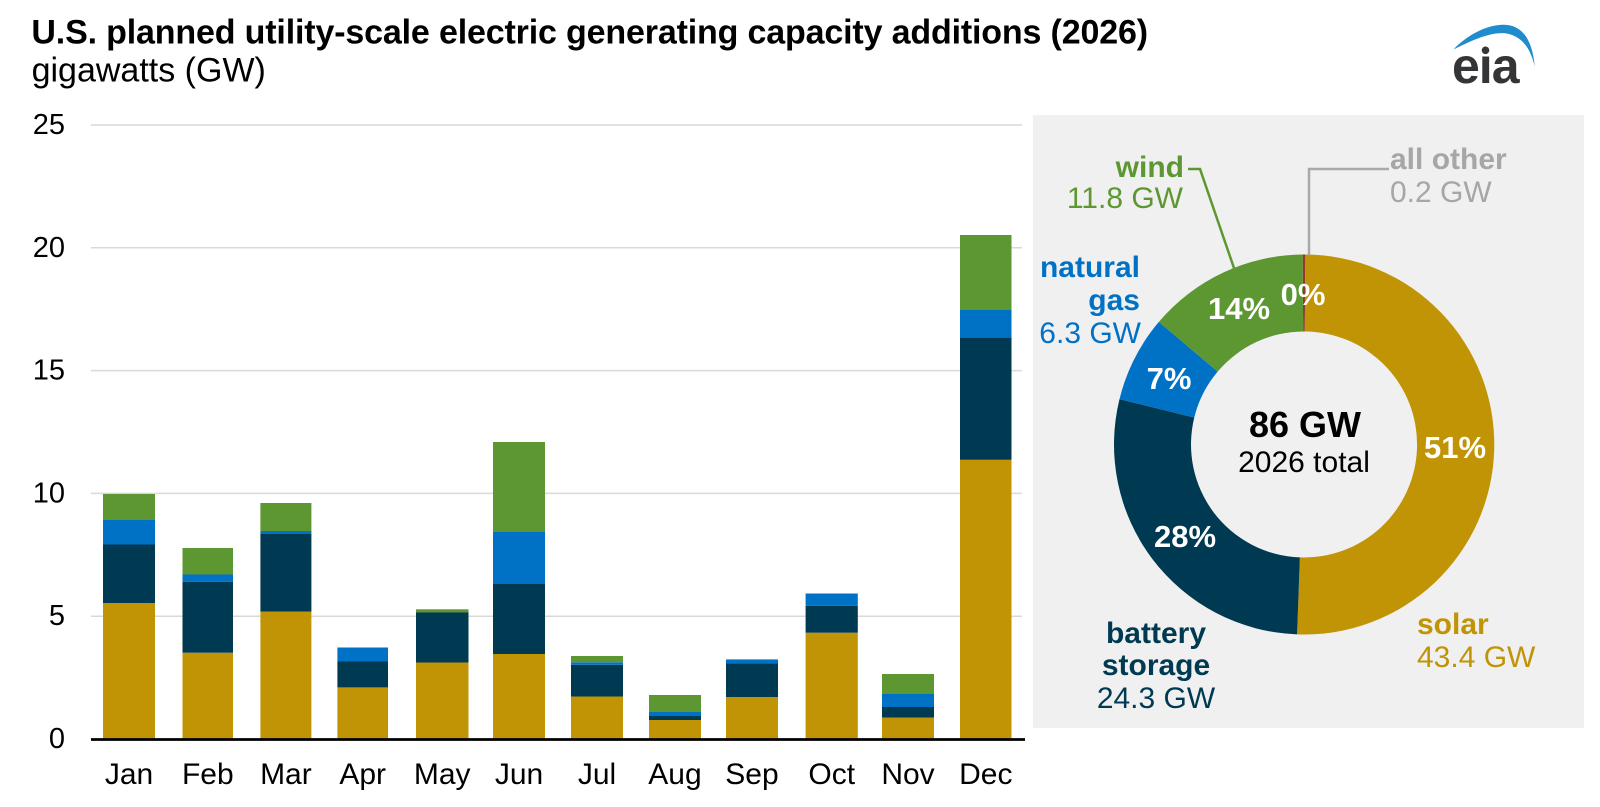 This screenshot has height=807, width=1600. I want to click on svg-text: solar, so click(1453, 624).